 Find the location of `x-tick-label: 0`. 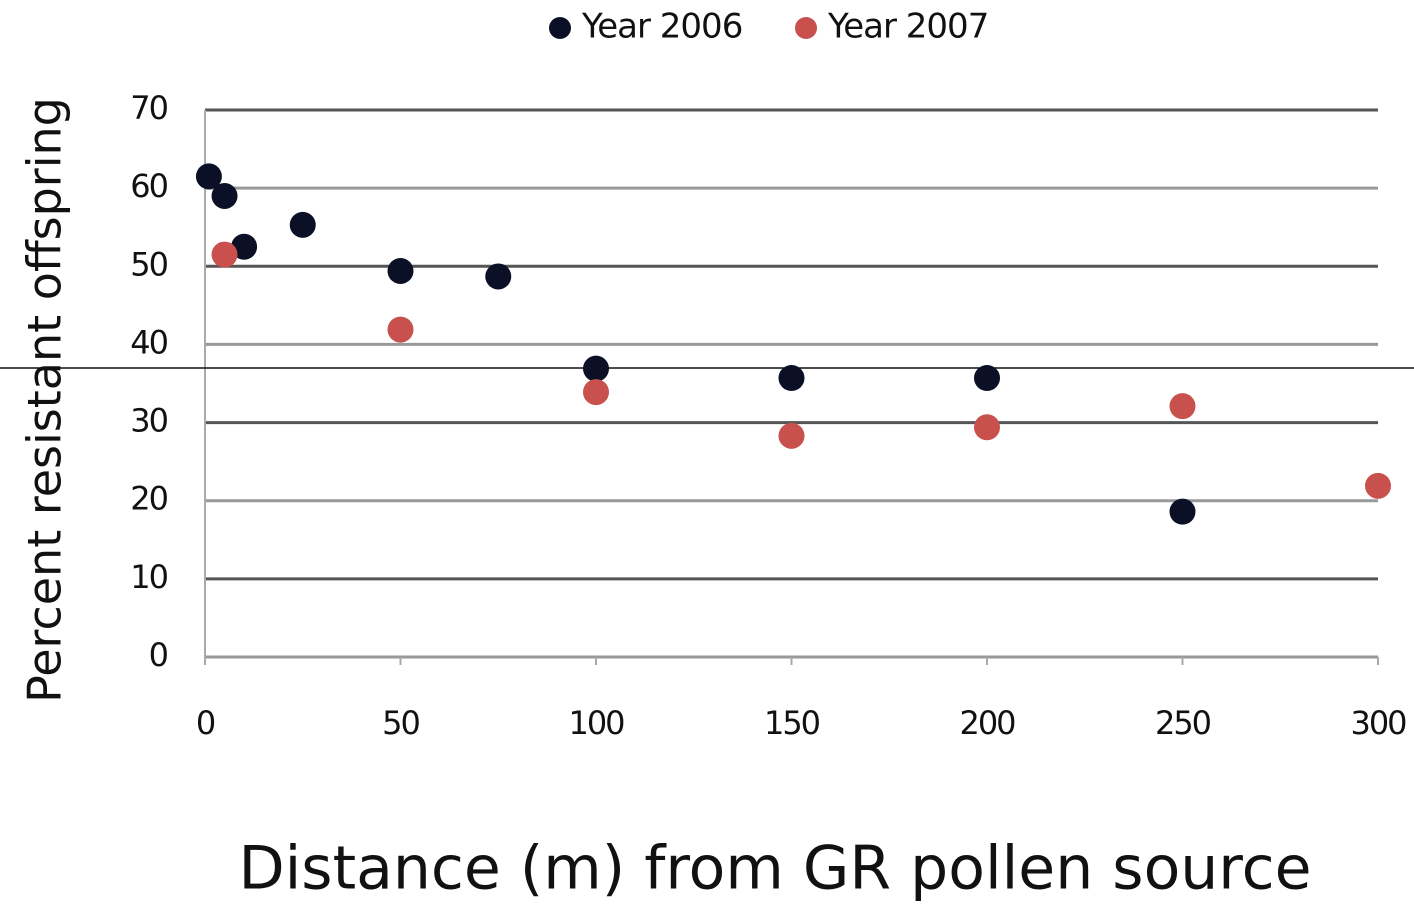

x-tick-label: 0 is located at coordinates (205, 723).